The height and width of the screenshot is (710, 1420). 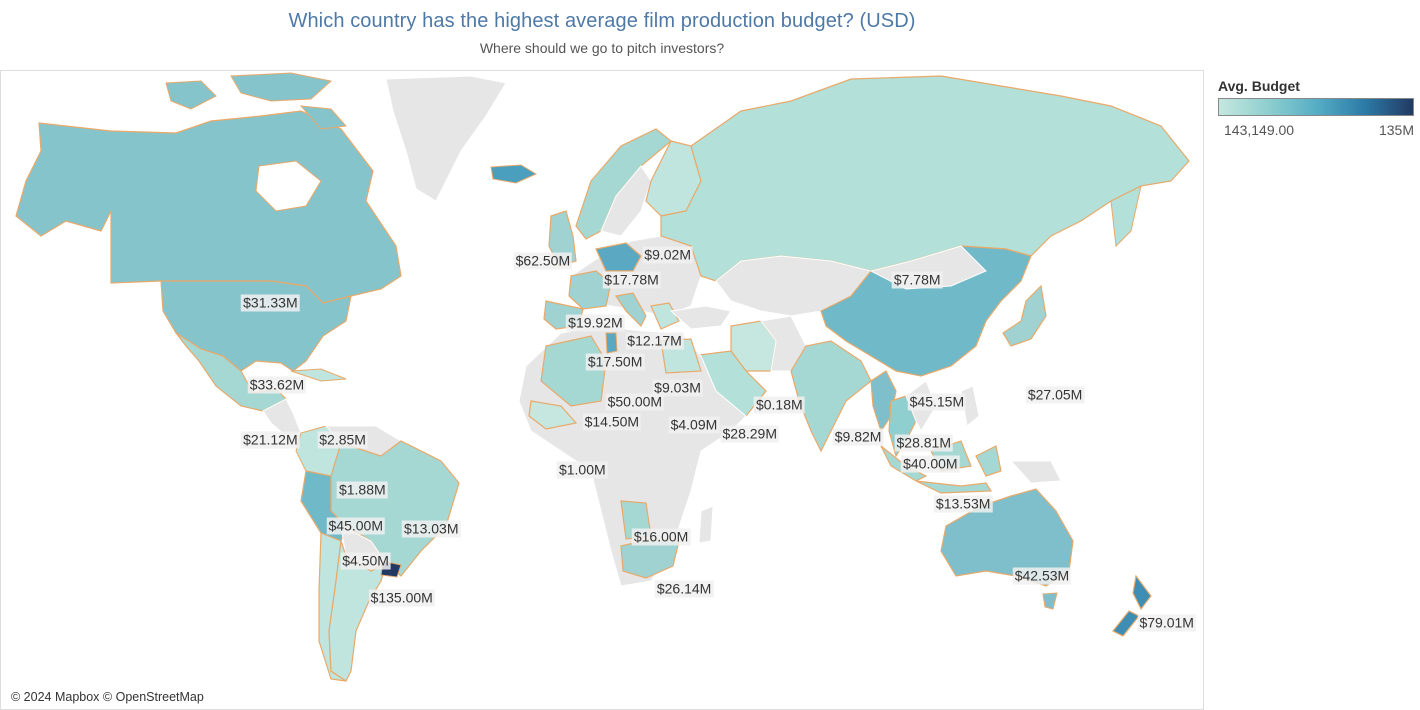 What do you see at coordinates (615, 362) in the screenshot?
I see `value-label-france: $17.50M` at bounding box center [615, 362].